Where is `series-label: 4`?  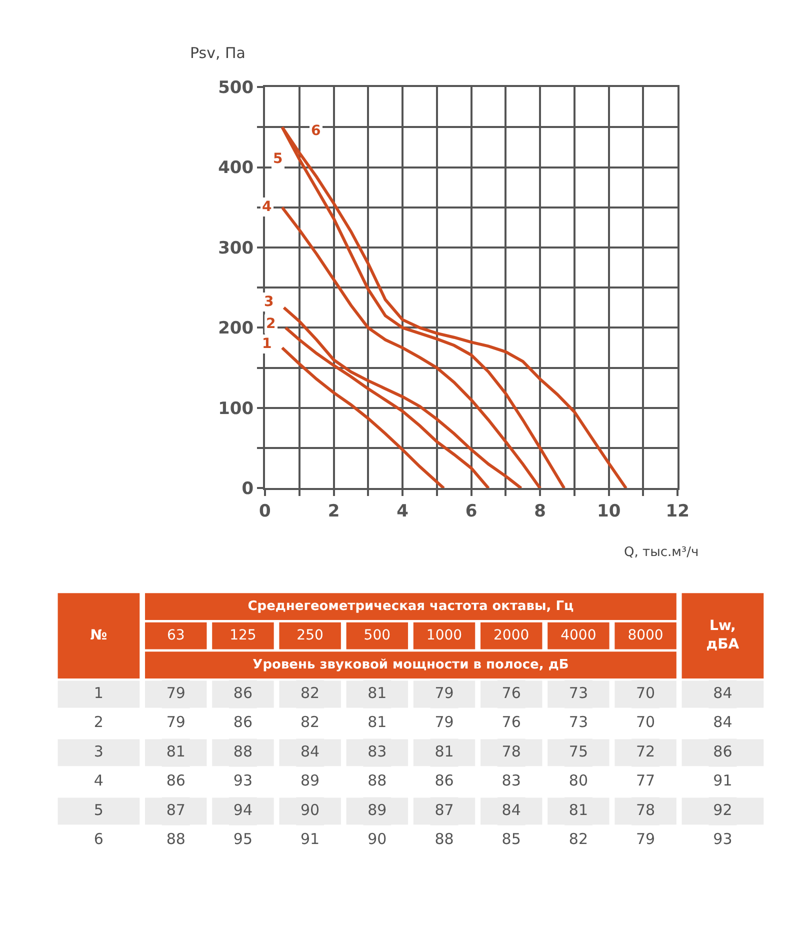
series-label: 4 is located at coordinates (267, 207).